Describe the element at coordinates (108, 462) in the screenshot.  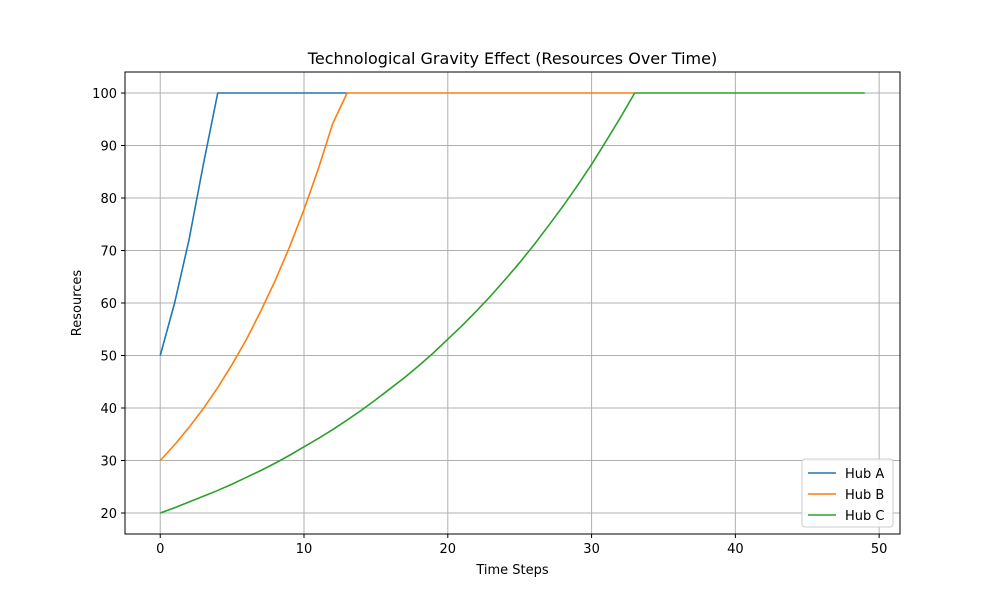
I see `y-tick-label: 30` at that location.